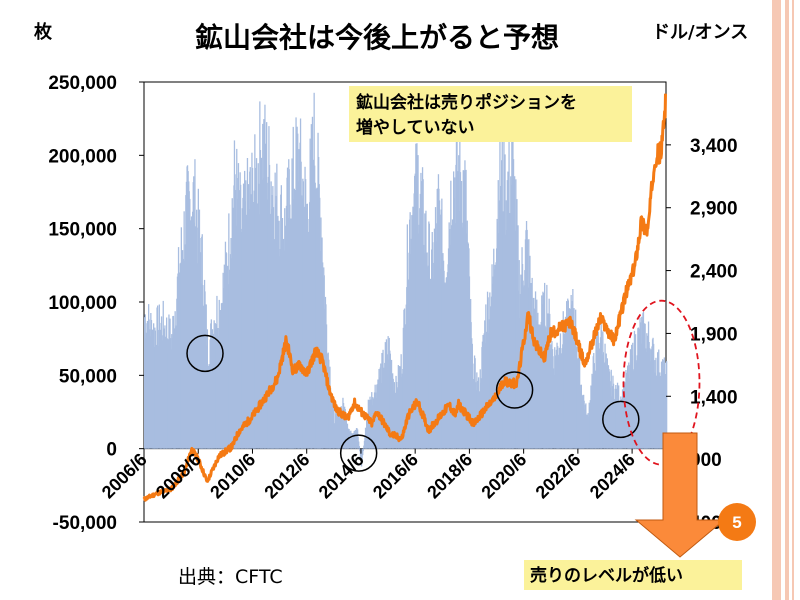 The height and width of the screenshot is (600, 800). What do you see at coordinates (661, 382) in the screenshot?
I see `annotation-dashed-ellipse` at bounding box center [661, 382].